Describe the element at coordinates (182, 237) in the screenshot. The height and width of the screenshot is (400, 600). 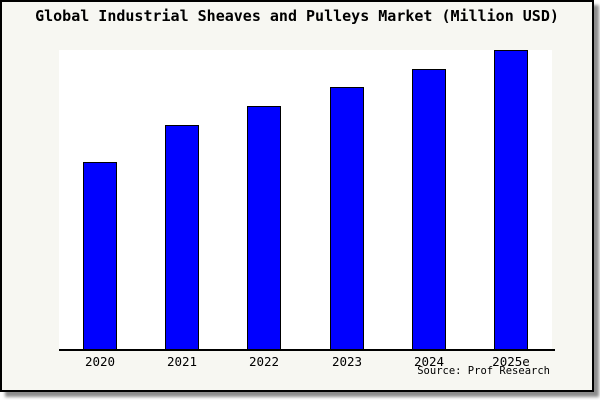
I see `bar-2021` at that location.